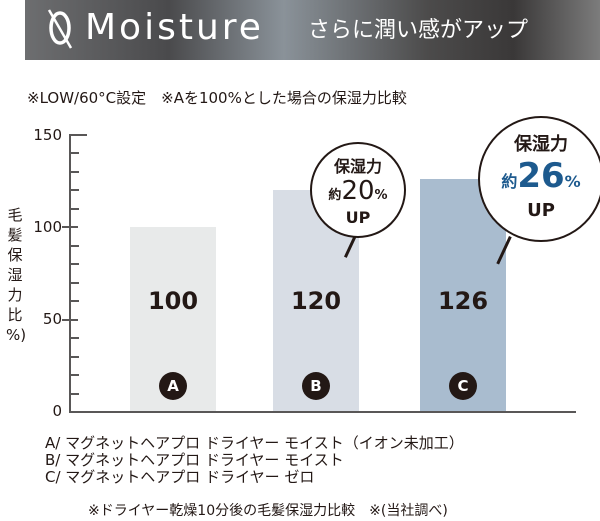 The image size is (600, 521). Describe the element at coordinates (173, 319) in the screenshot. I see `bar-a: 100 A` at that location.